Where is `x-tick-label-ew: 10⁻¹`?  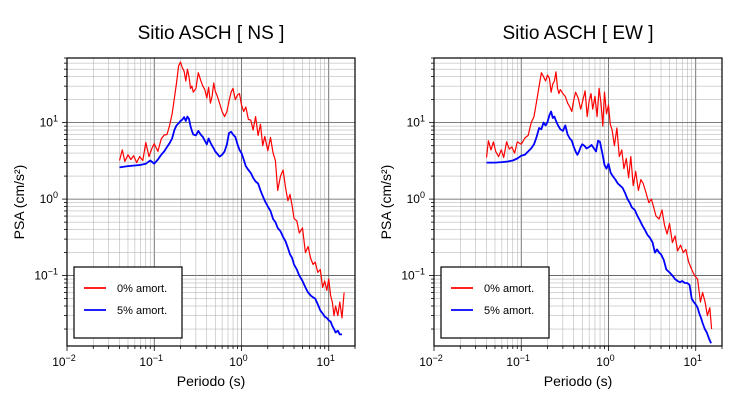 x-tick-label-ew: 10⁻¹ is located at coordinates (518, 361).